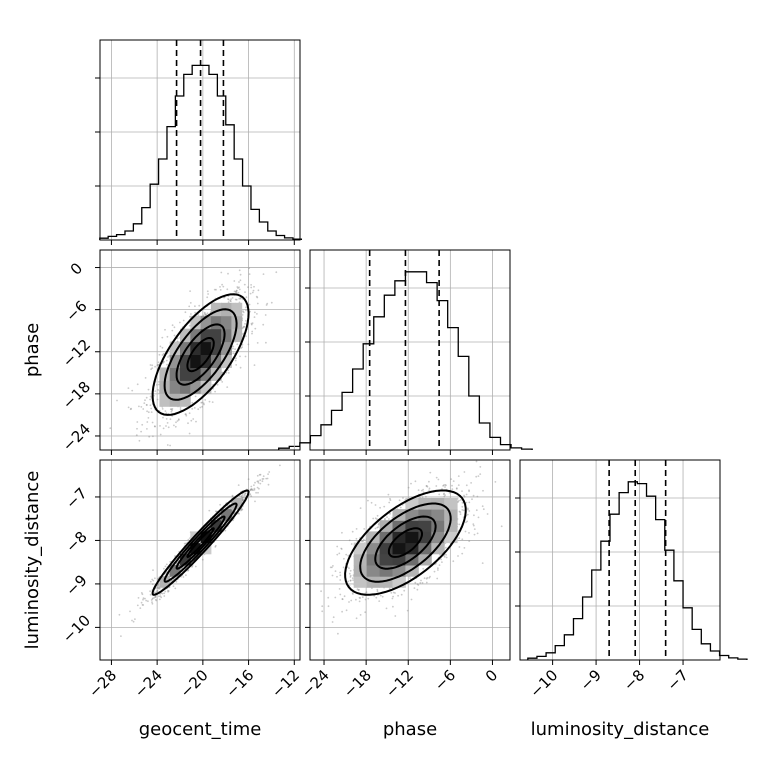  I want to click on x-tick-label: −12, so click(285, 683).